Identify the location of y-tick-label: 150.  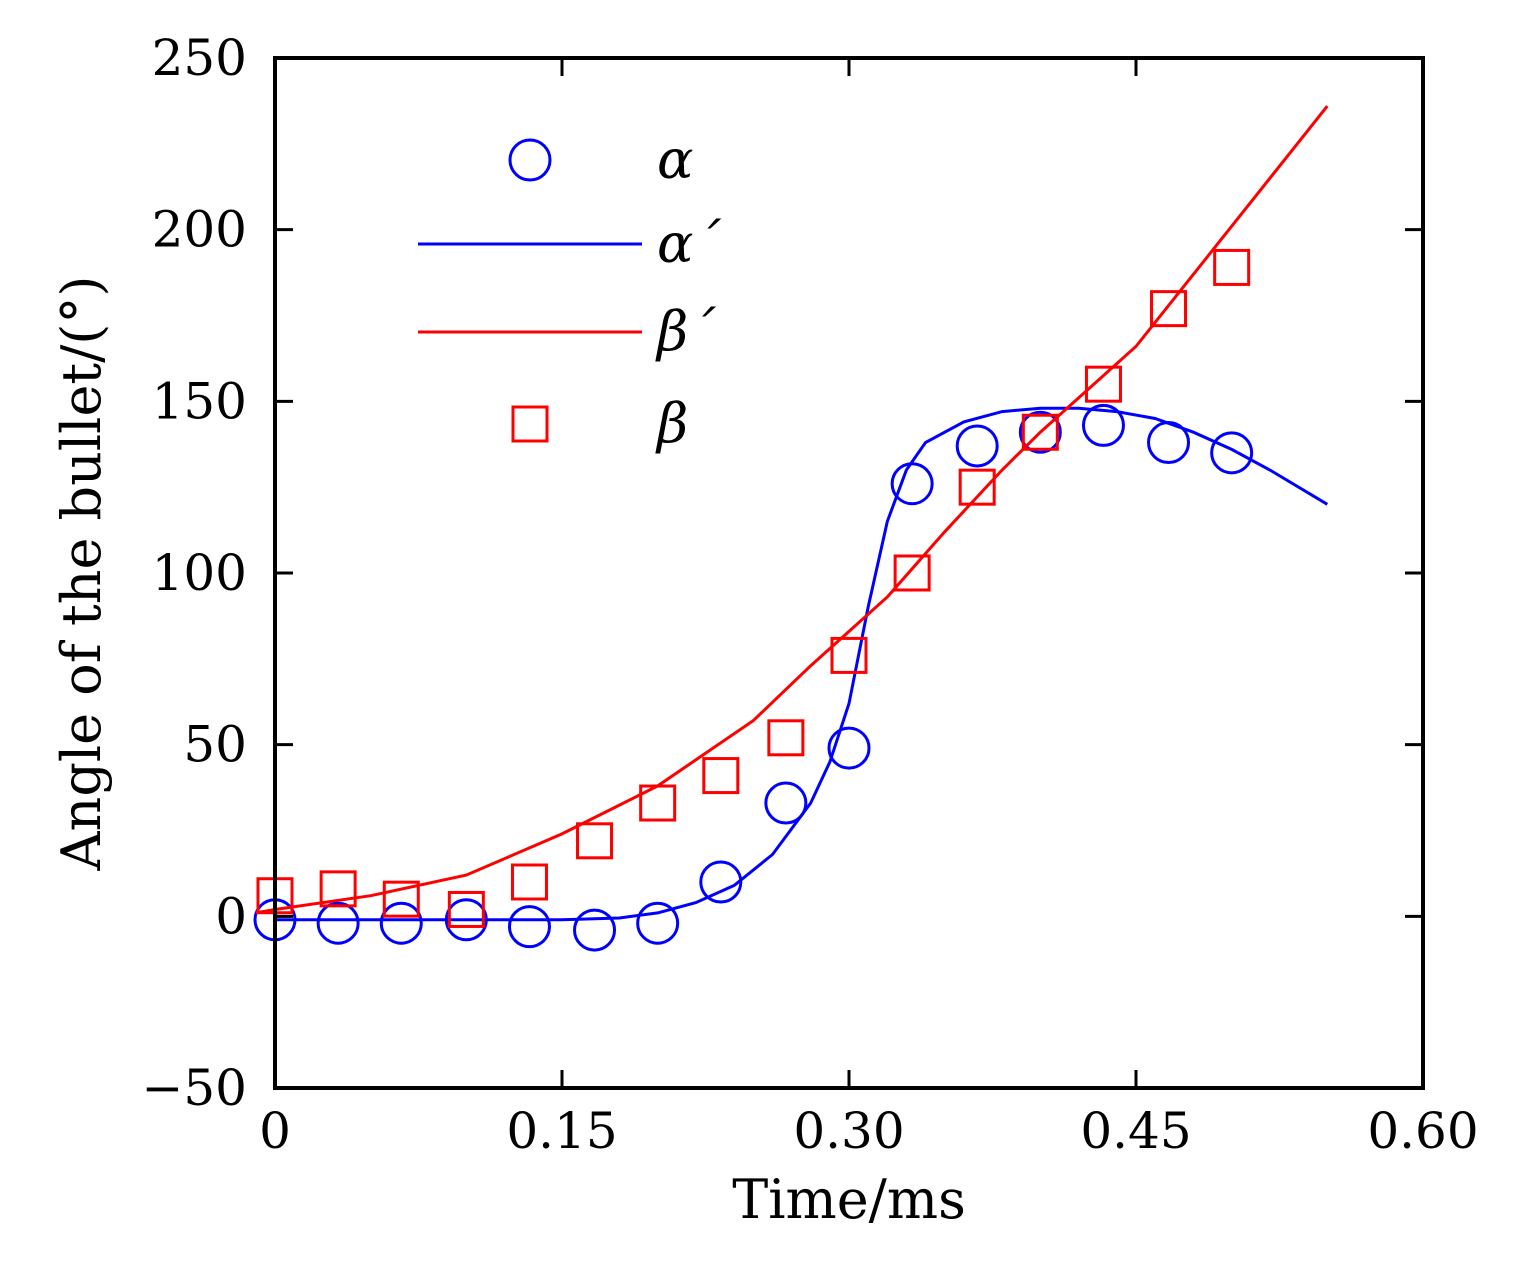
(199, 401).